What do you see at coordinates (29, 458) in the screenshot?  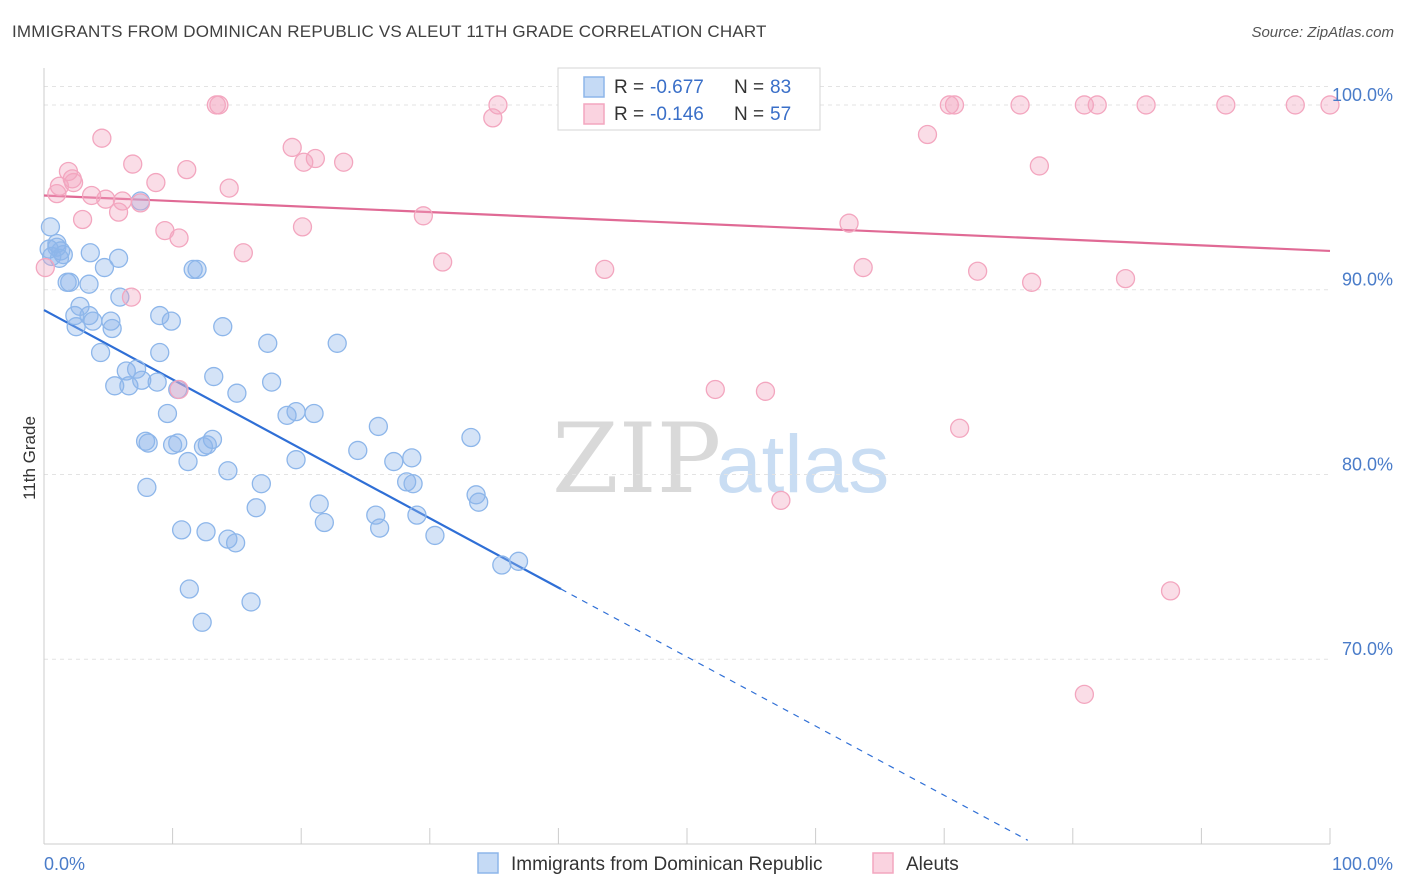 I see `y-axis-title: 11th Grade` at bounding box center [29, 458].